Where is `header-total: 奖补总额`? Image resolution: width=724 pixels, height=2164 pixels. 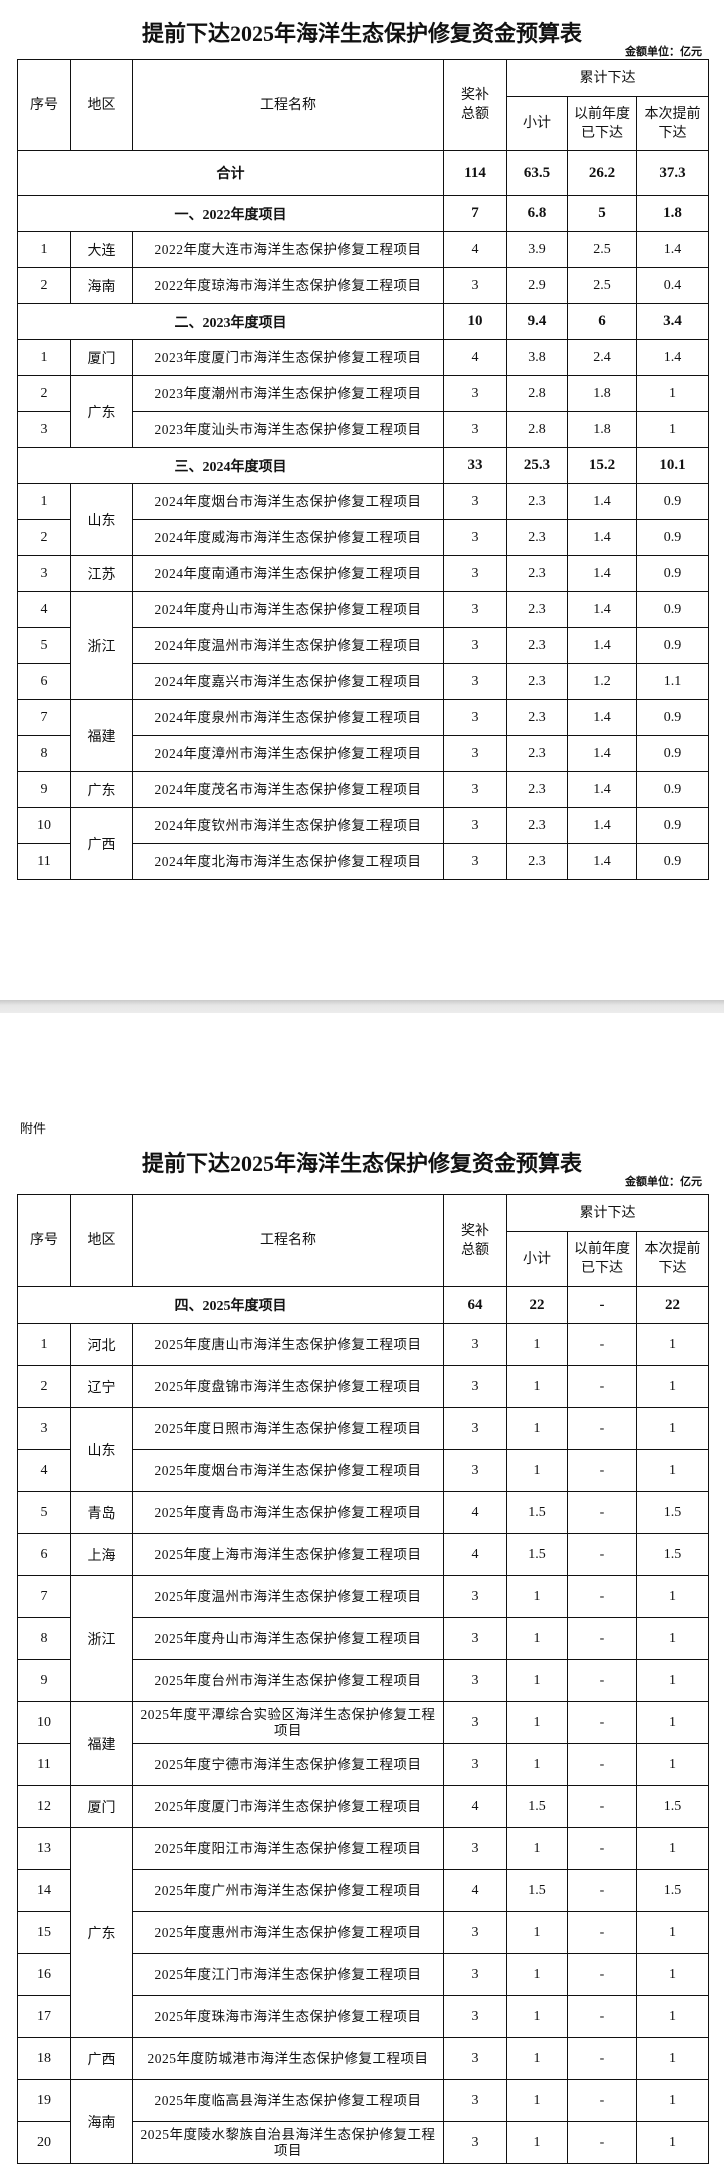
header-total: 奖补总额 is located at coordinates (475, 105).